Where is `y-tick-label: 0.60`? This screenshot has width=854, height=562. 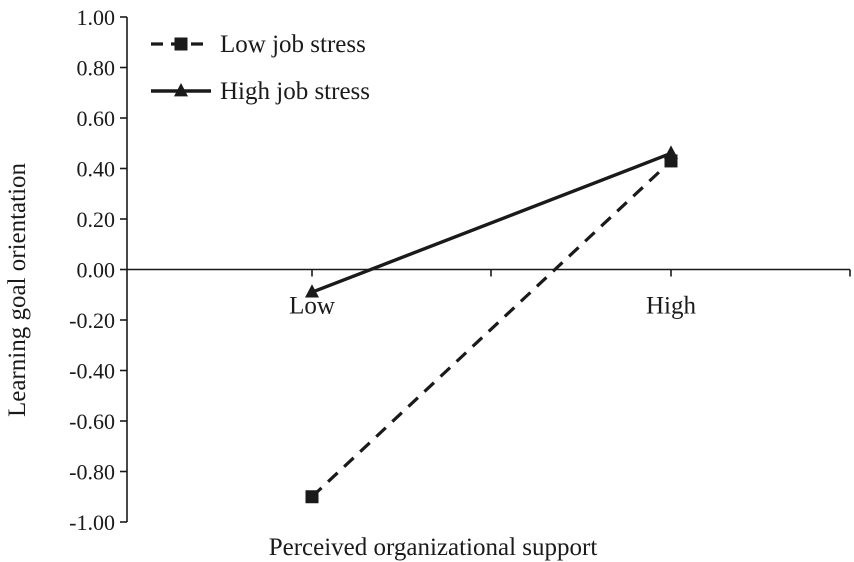
y-tick-label: 0.60 is located at coordinates (96, 118).